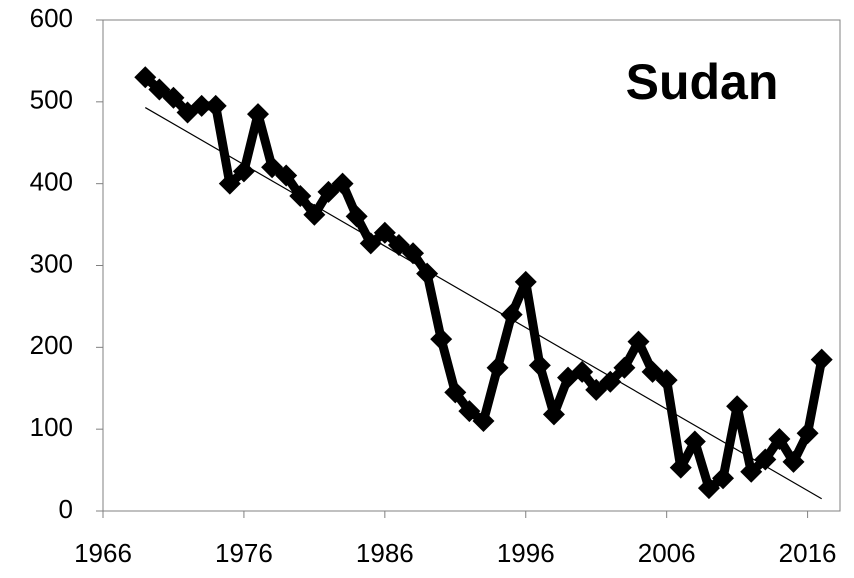 The image size is (854, 578). What do you see at coordinates (51, 182) in the screenshot?
I see `y-tick-label: 400` at bounding box center [51, 182].